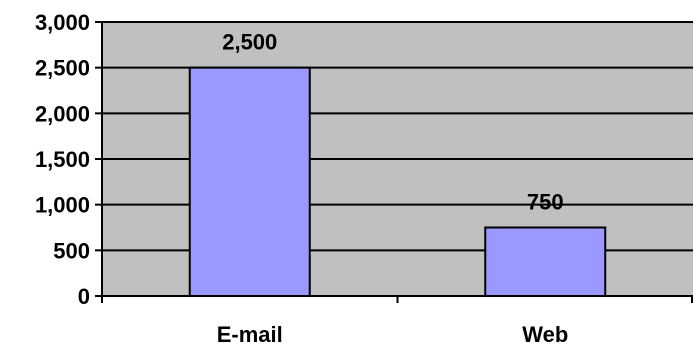  What do you see at coordinates (249, 181) in the screenshot?
I see `bar-e-mail` at bounding box center [249, 181].